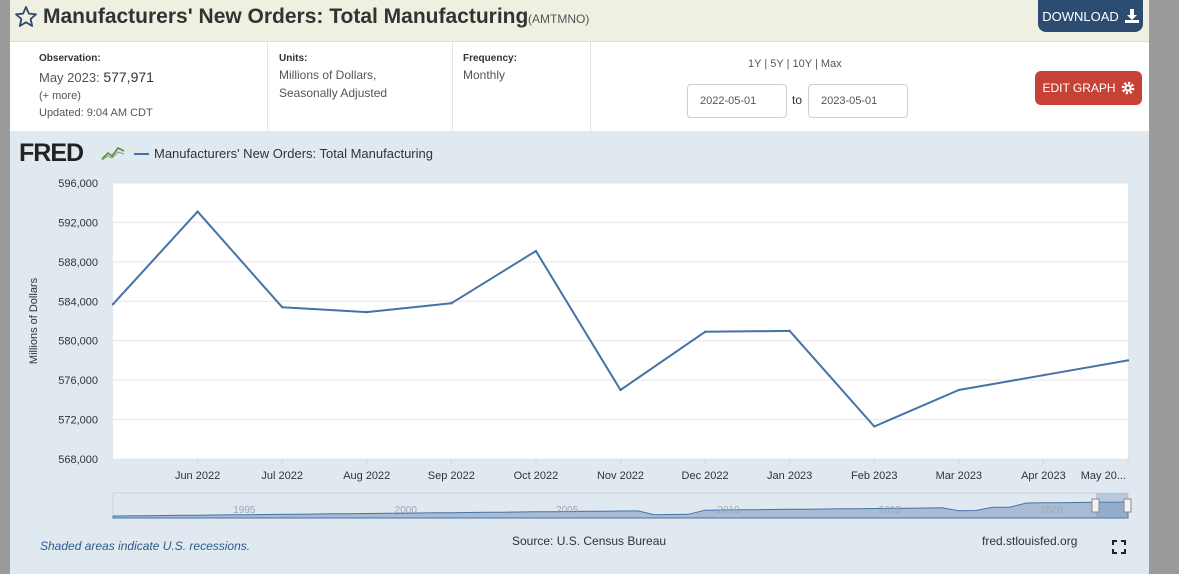 This screenshot has width=1179, height=574. What do you see at coordinates (328, 75) in the screenshot?
I see `units-line1: Millions of Dollars,` at bounding box center [328, 75].